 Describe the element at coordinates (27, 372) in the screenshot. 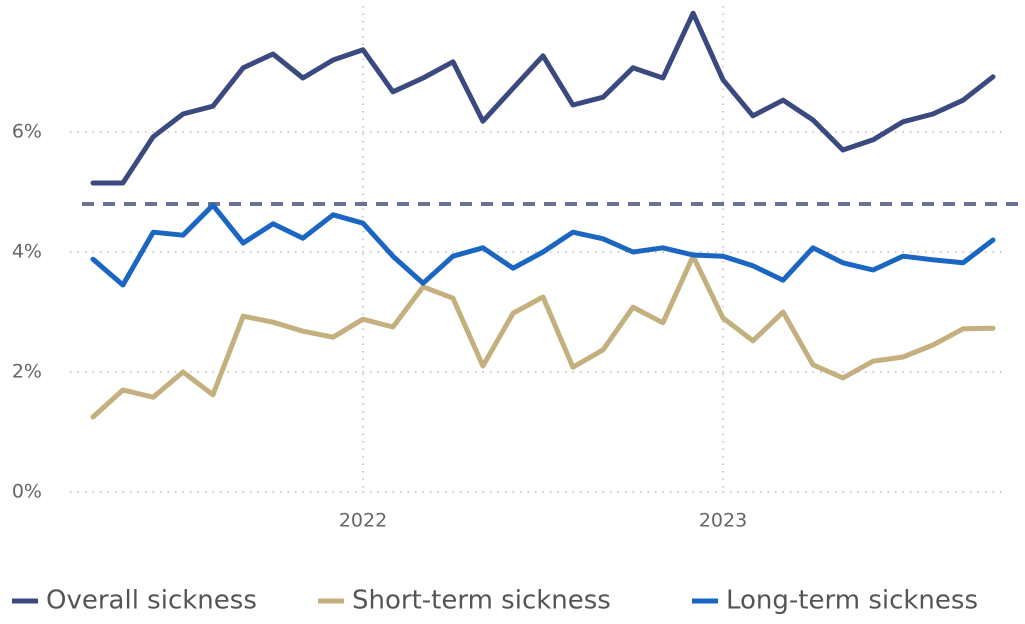

I see `y-tick-label: 2%` at that location.